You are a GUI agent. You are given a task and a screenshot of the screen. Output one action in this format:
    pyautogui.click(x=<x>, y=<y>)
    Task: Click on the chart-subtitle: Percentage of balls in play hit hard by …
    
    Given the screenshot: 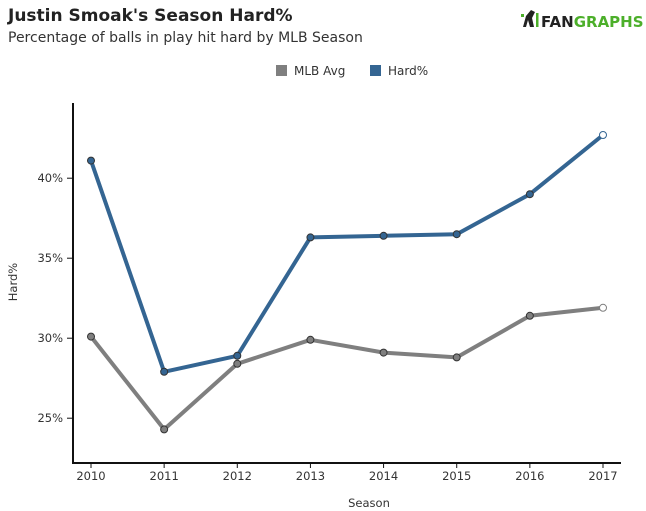 What is the action you would take?
    pyautogui.click(x=185, y=38)
    